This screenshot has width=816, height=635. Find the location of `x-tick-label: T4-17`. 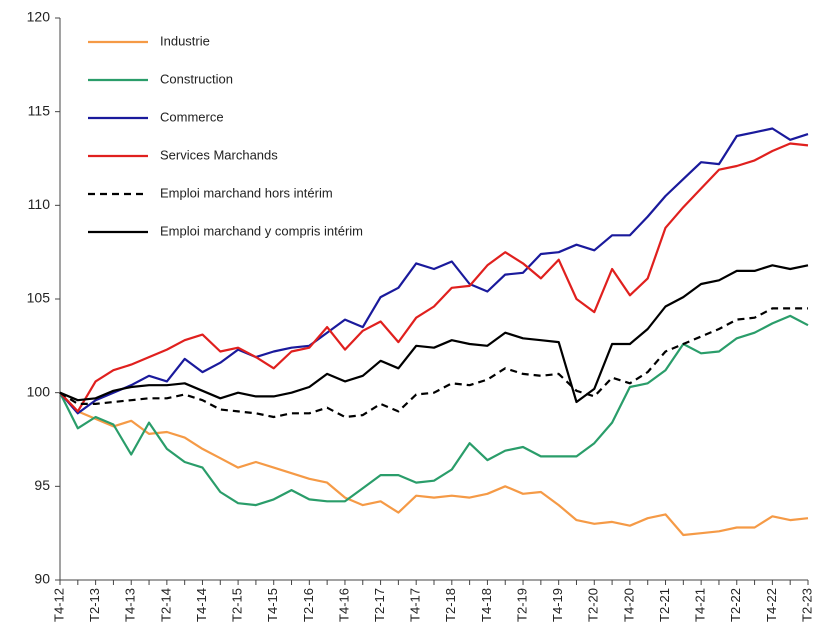

x-tick-label: T4-17 is located at coordinates (415, 605).